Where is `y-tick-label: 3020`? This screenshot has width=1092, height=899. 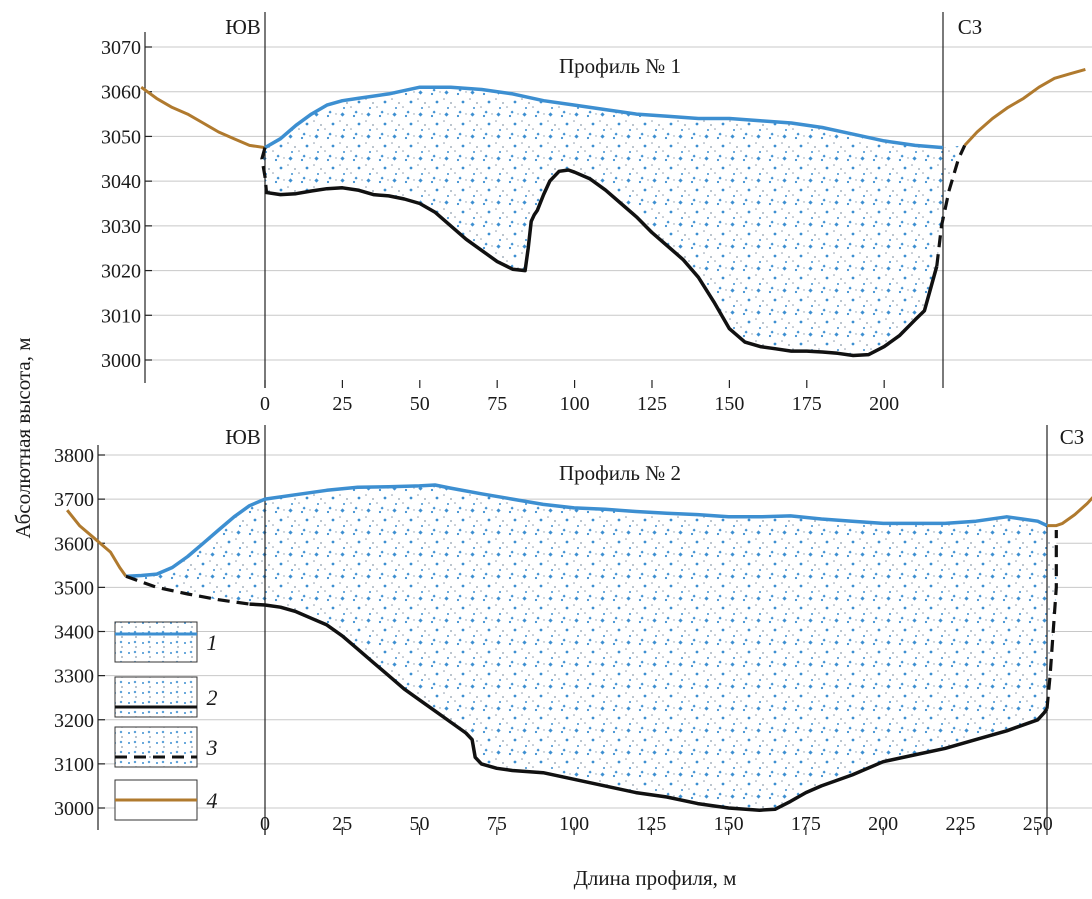
y-tick-label: 3020 is located at coordinates (121, 272).